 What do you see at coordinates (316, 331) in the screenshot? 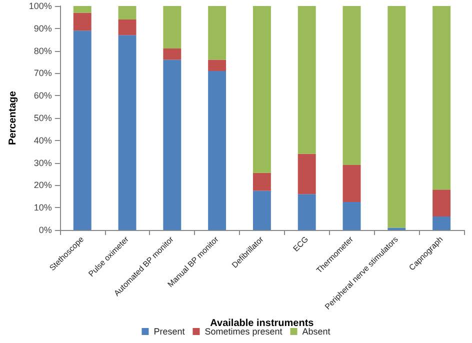
I see `legend-label: Absent` at bounding box center [316, 331].